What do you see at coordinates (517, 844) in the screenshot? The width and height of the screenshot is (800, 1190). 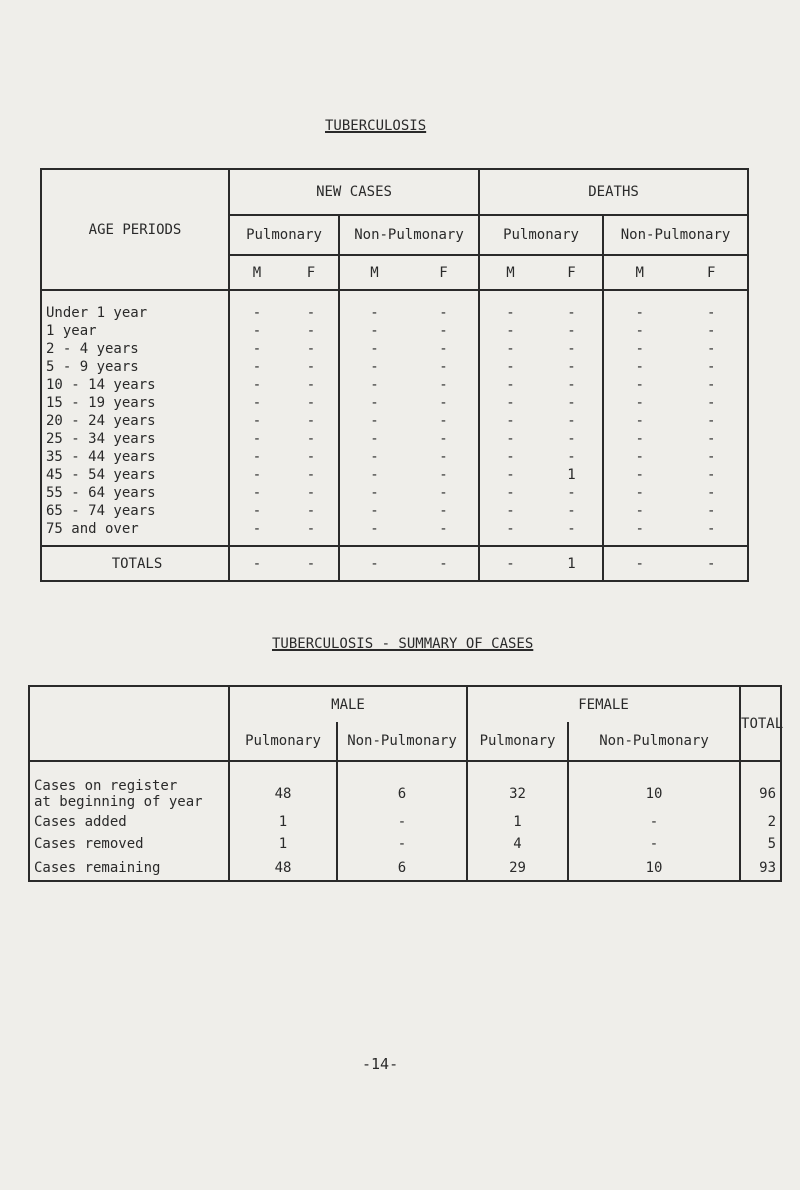 I see `value-cell: 4` at bounding box center [517, 844].